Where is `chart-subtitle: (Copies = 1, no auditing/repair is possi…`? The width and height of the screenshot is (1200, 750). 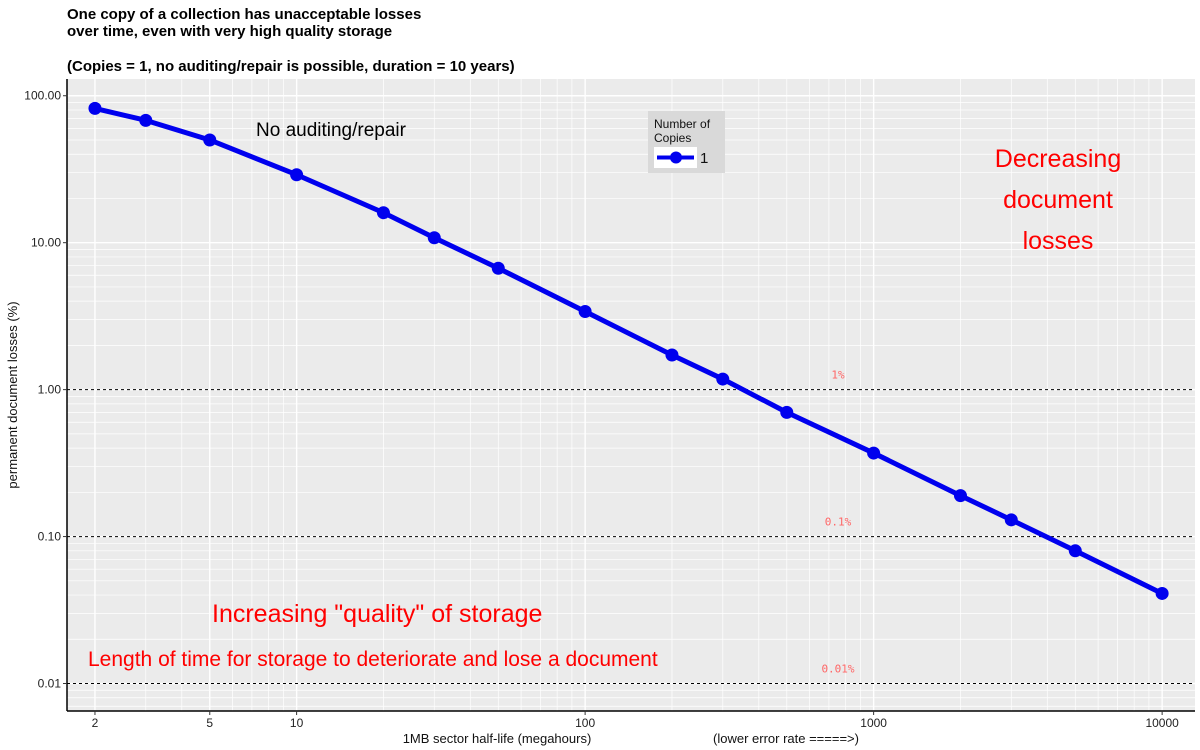 chart-subtitle: (Copies = 1, no auditing/repair is possi… is located at coordinates (291, 66).